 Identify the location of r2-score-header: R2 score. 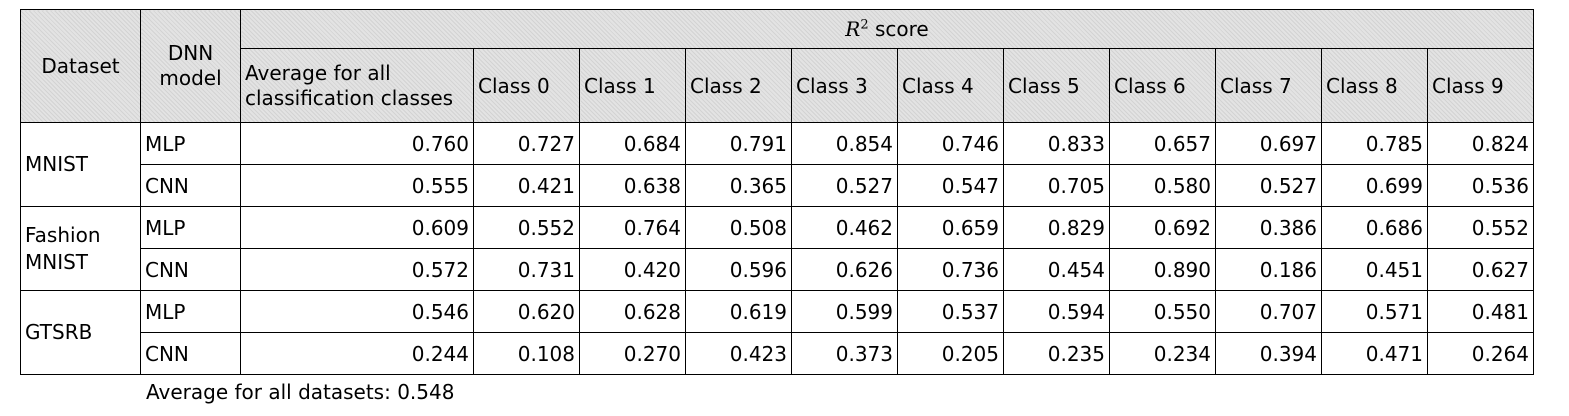
(887, 29).